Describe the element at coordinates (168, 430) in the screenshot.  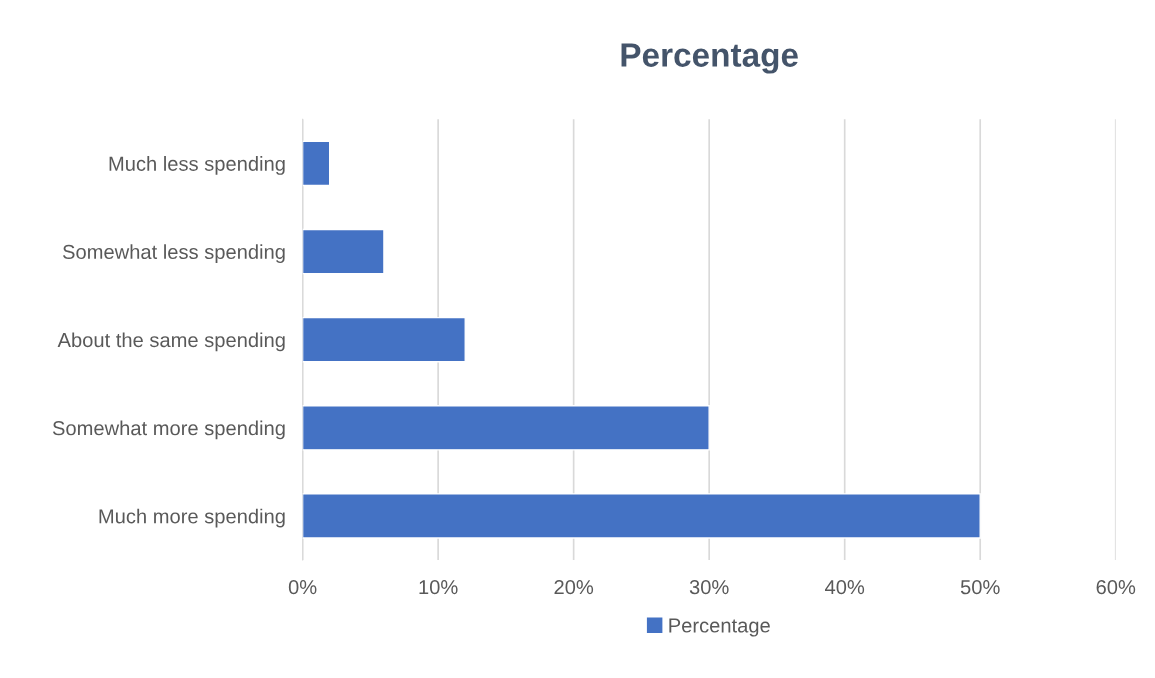
I see `y-tick-label: Somewhat more spending` at that location.